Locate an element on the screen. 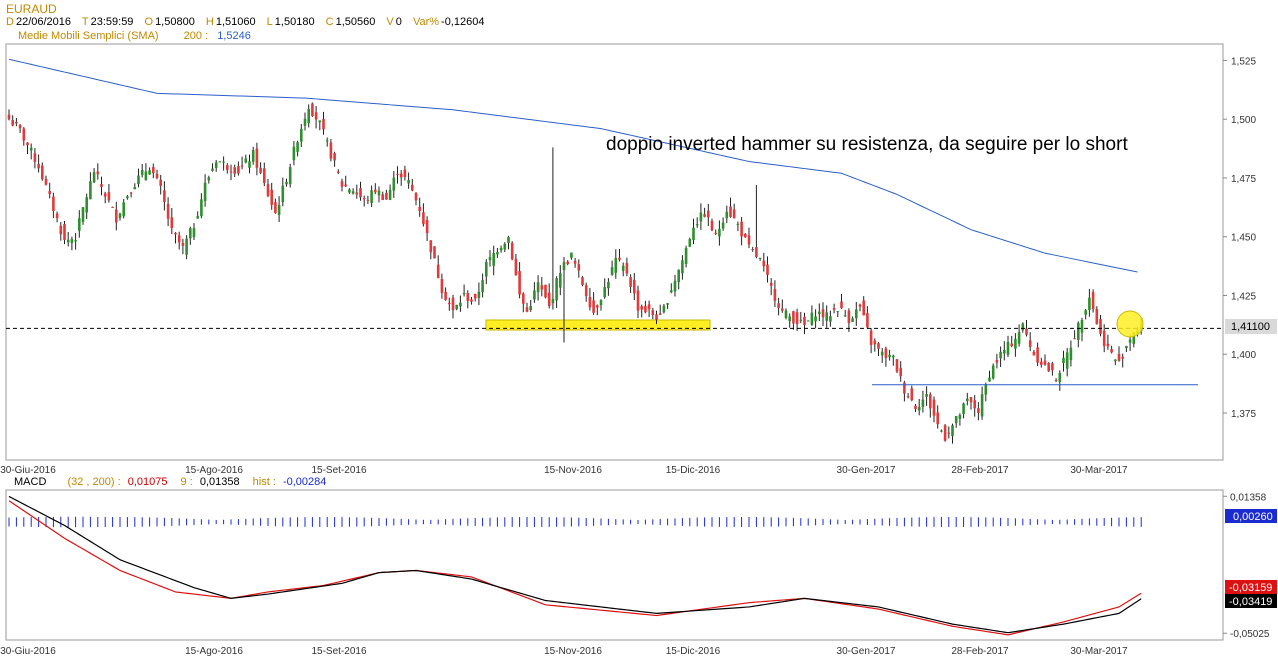 This screenshot has width=1278, height=668. signal-tag: -0,03159 is located at coordinates (1250, 588).